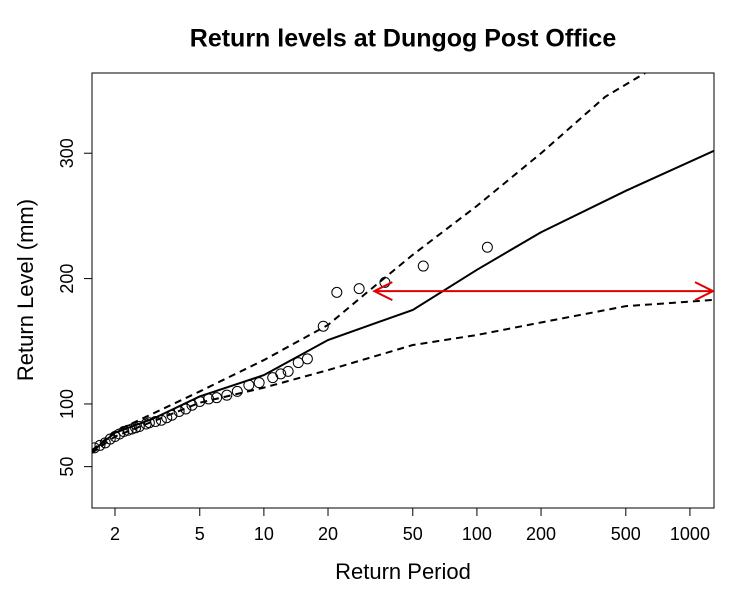  What do you see at coordinates (477, 534) in the screenshot?
I see `x-tick-label: 100` at bounding box center [477, 534].